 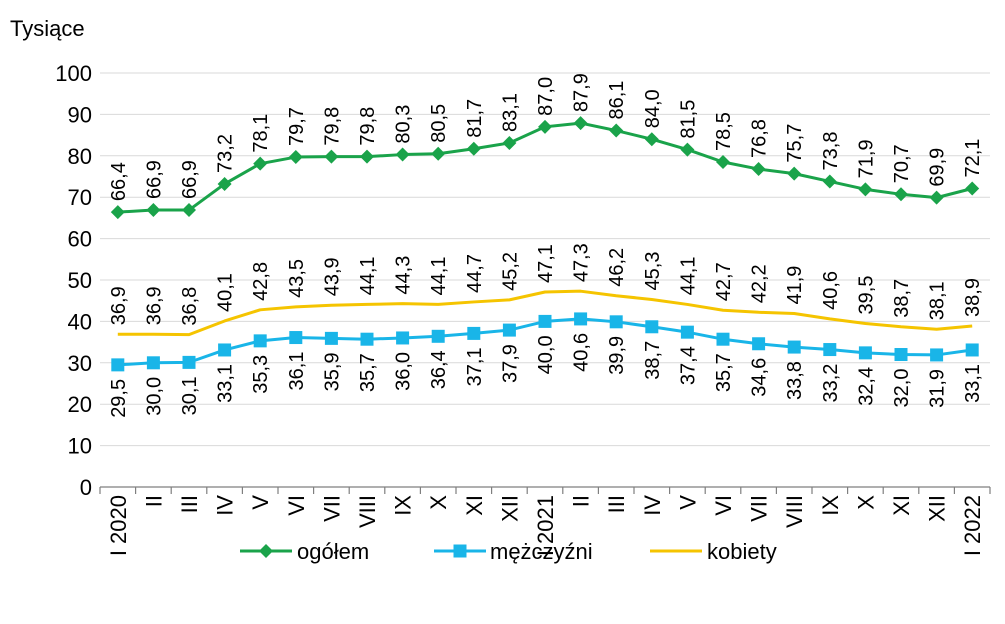 What do you see at coordinates (795, 380) in the screenshot?
I see `data-label: 33,8` at bounding box center [795, 380].